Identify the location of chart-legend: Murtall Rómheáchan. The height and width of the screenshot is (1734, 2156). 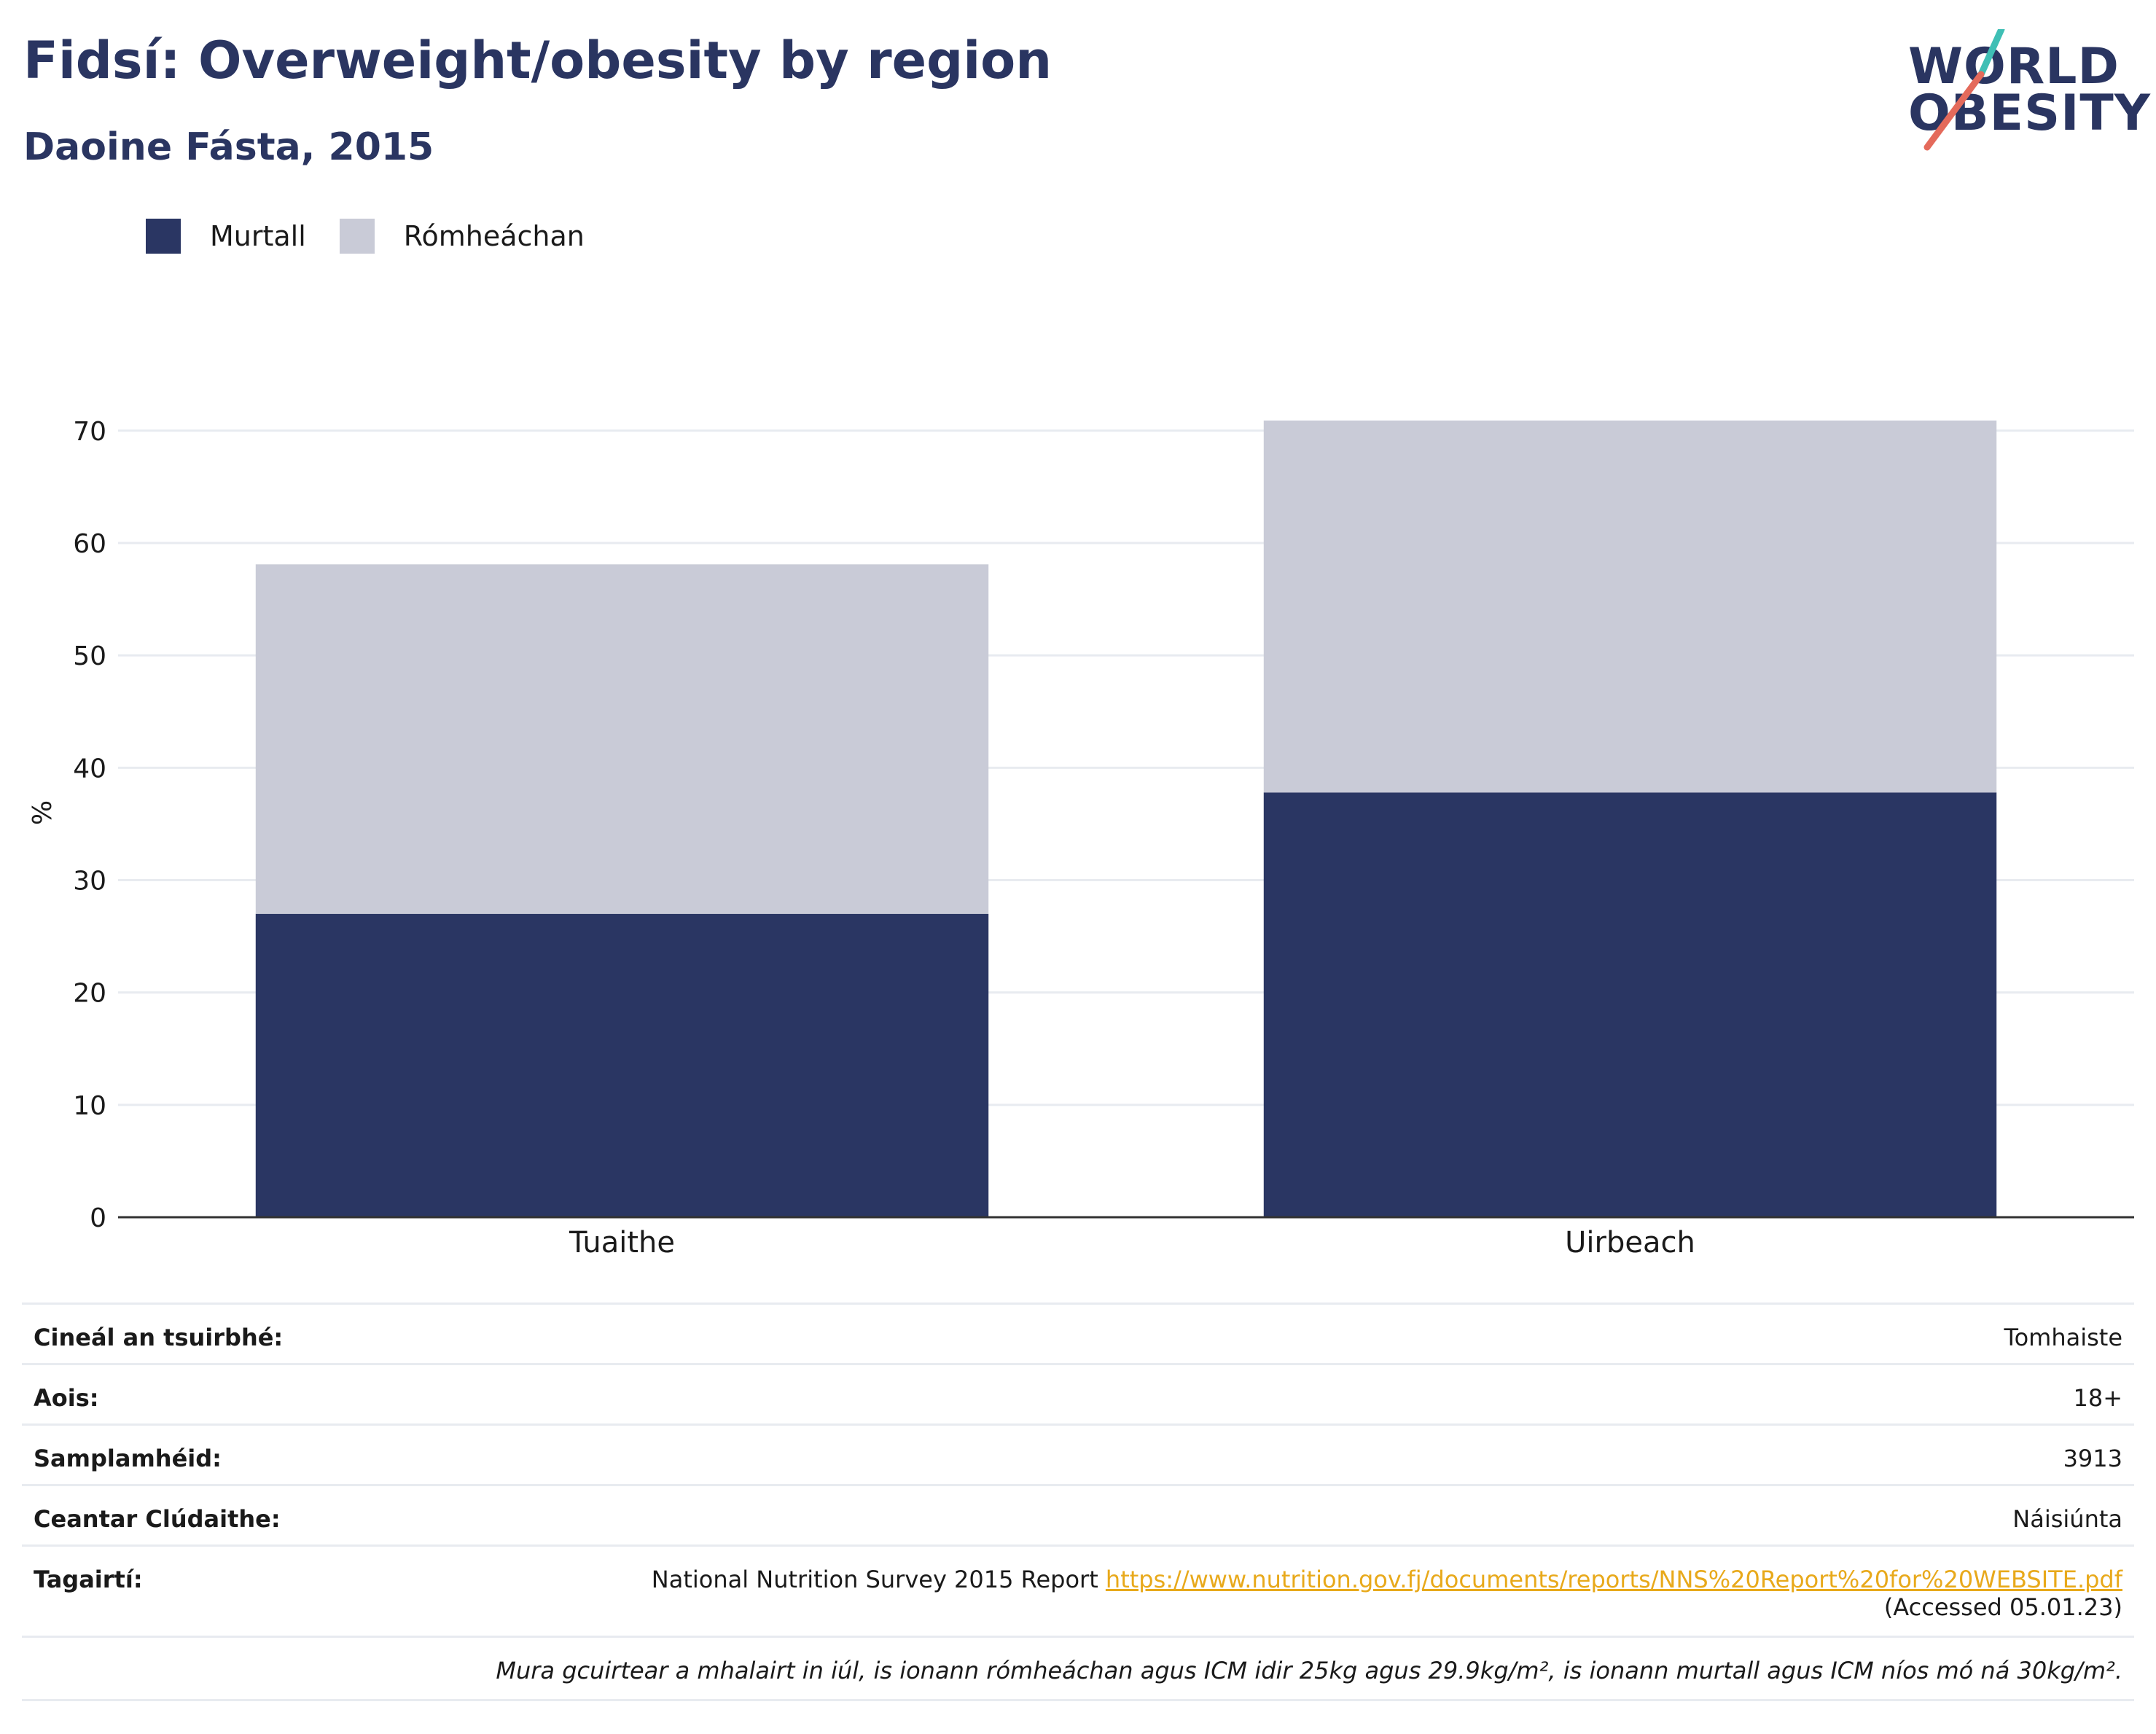
(382, 236).